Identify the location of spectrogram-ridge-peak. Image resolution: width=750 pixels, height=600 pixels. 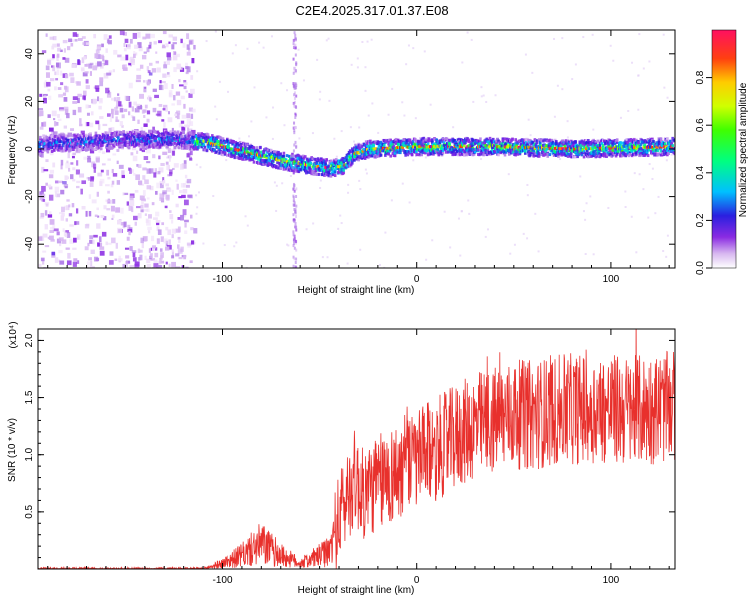
(543, 148).